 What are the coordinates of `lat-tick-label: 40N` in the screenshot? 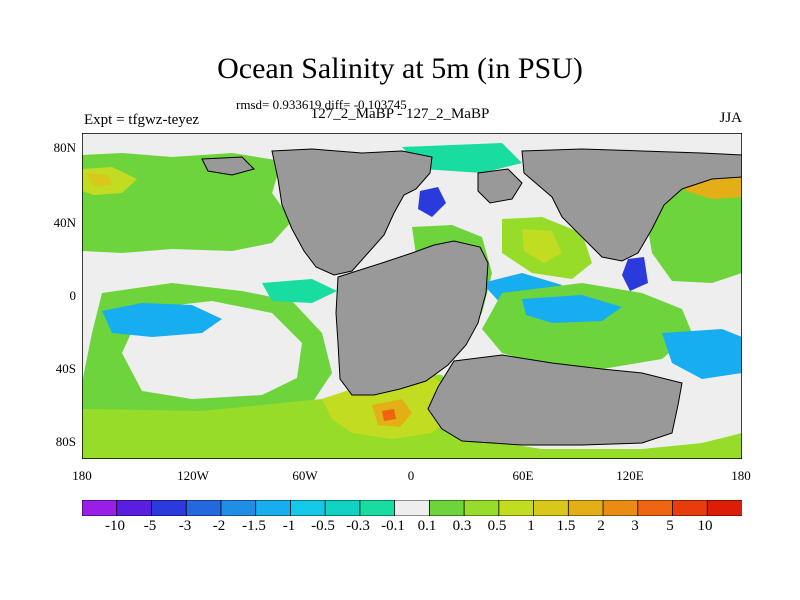 It's located at (64, 222).